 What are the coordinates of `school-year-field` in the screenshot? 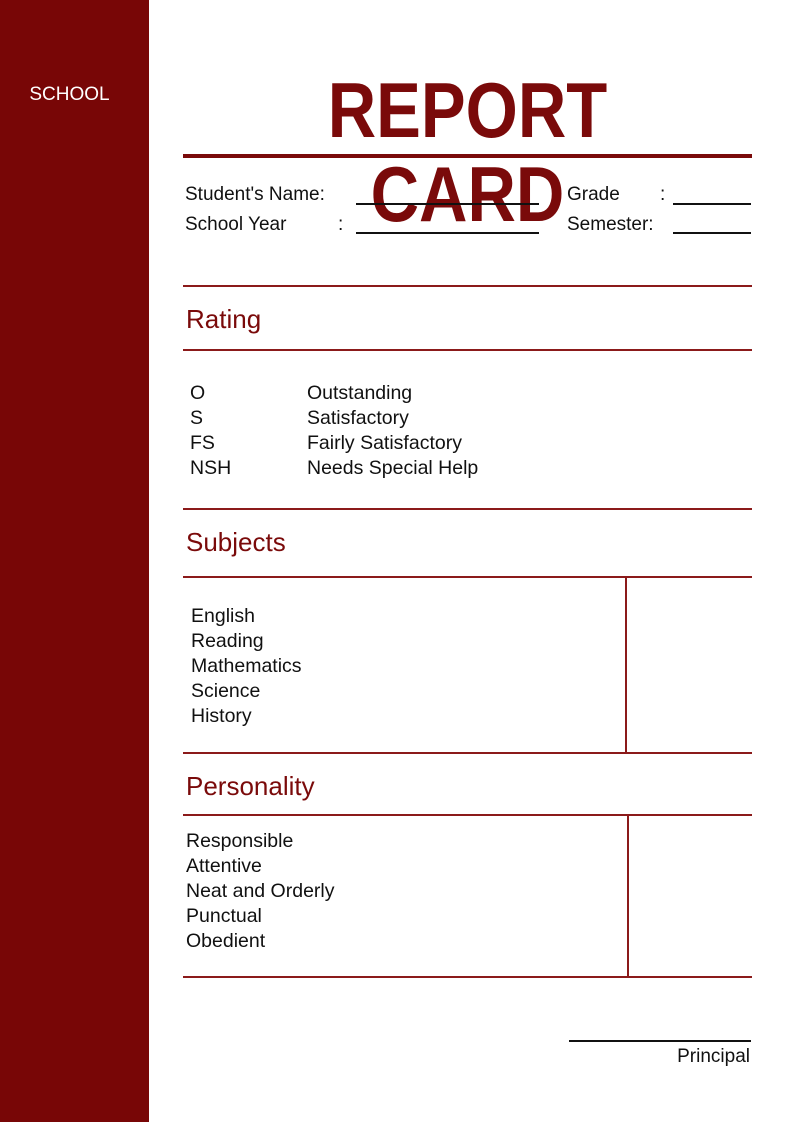 It's located at (447, 233).